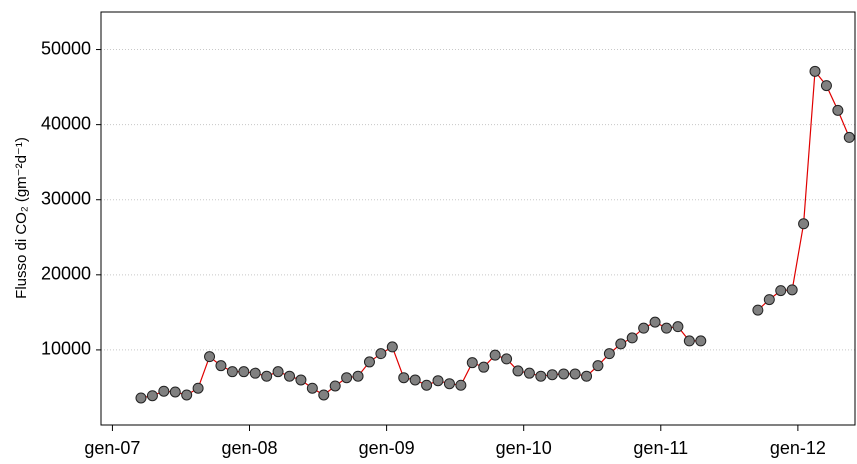  I want to click on x-tick-label: gen-11, so click(660, 448).